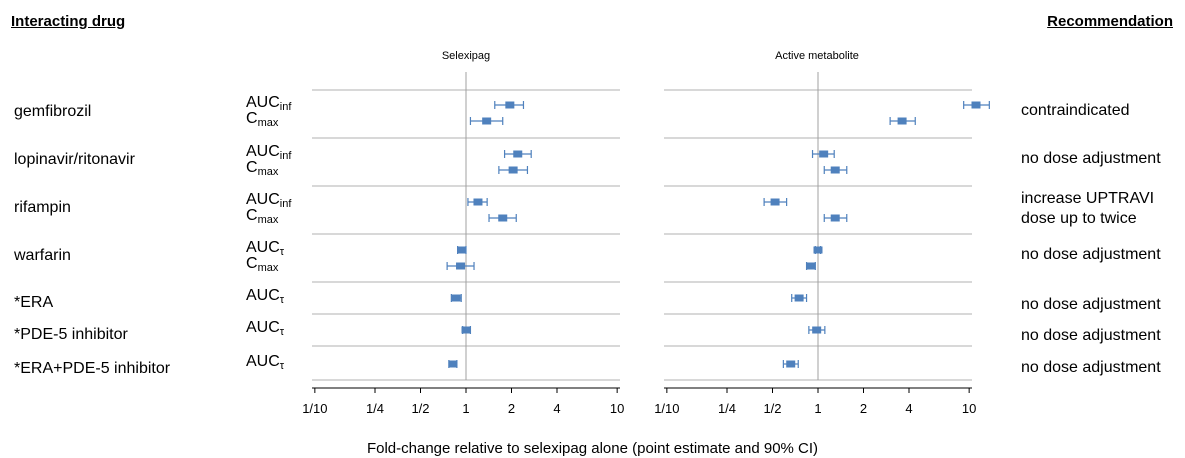 This screenshot has height=458, width=1185. I want to click on recommendation-text: contraindicated, so click(1075, 111).